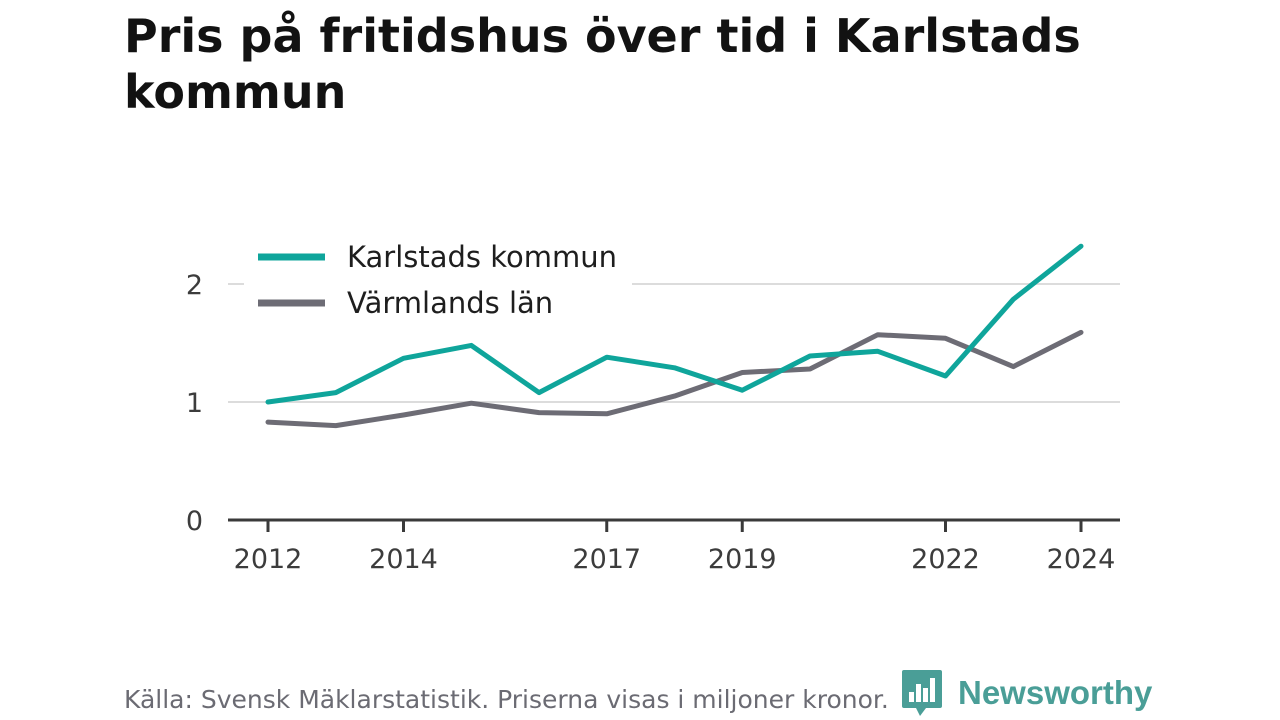  What do you see at coordinates (194, 521) in the screenshot?
I see `y-tick-label: 0` at bounding box center [194, 521].